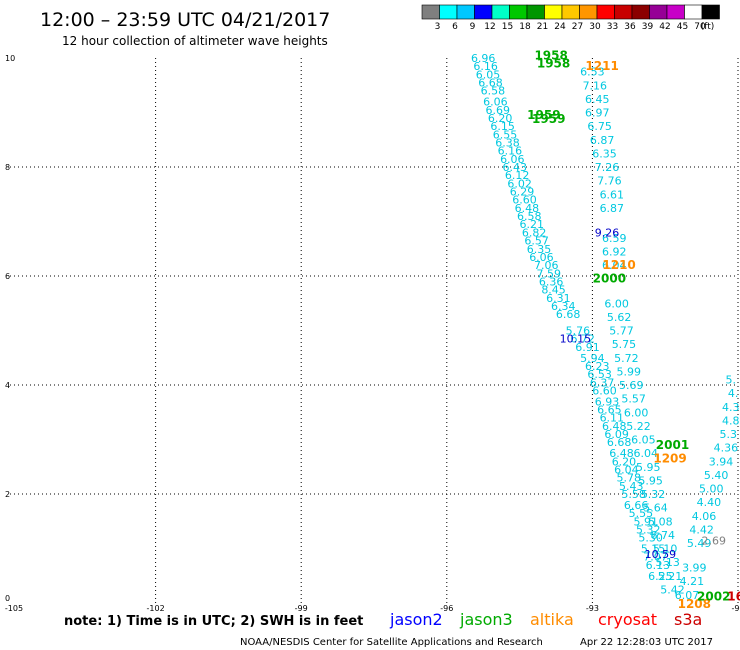 Image resolution: width=740 pixels, height=650 pixels. What do you see at coordinates (560, 27) in the screenshot?
I see `colorbar-label: 24` at bounding box center [560, 27].